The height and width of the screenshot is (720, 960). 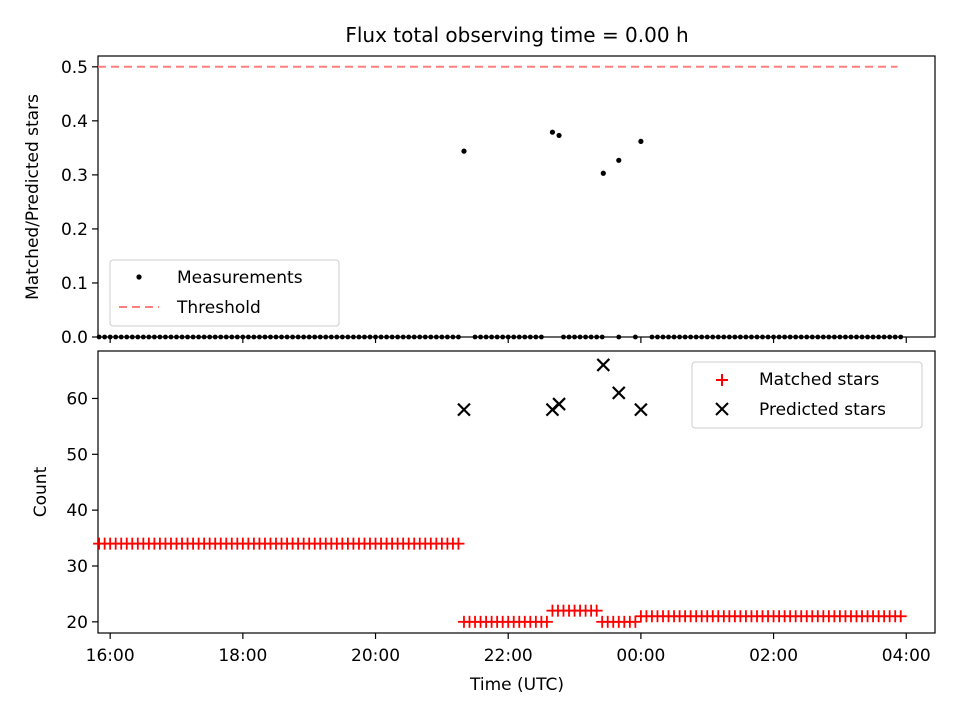 I want to click on top-y-ticks: 0.0 0.1 0.2 0.3 0.4 0.5, so click(x=79, y=203).